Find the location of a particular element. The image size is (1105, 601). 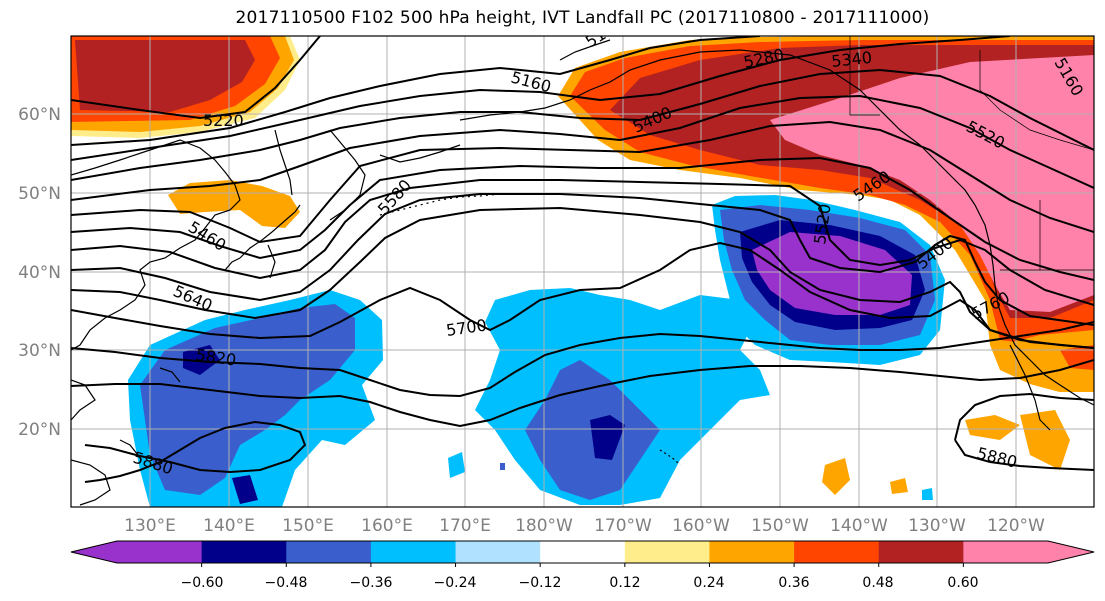

colorbar-tick-label: −0.60 is located at coordinates (202, 583).